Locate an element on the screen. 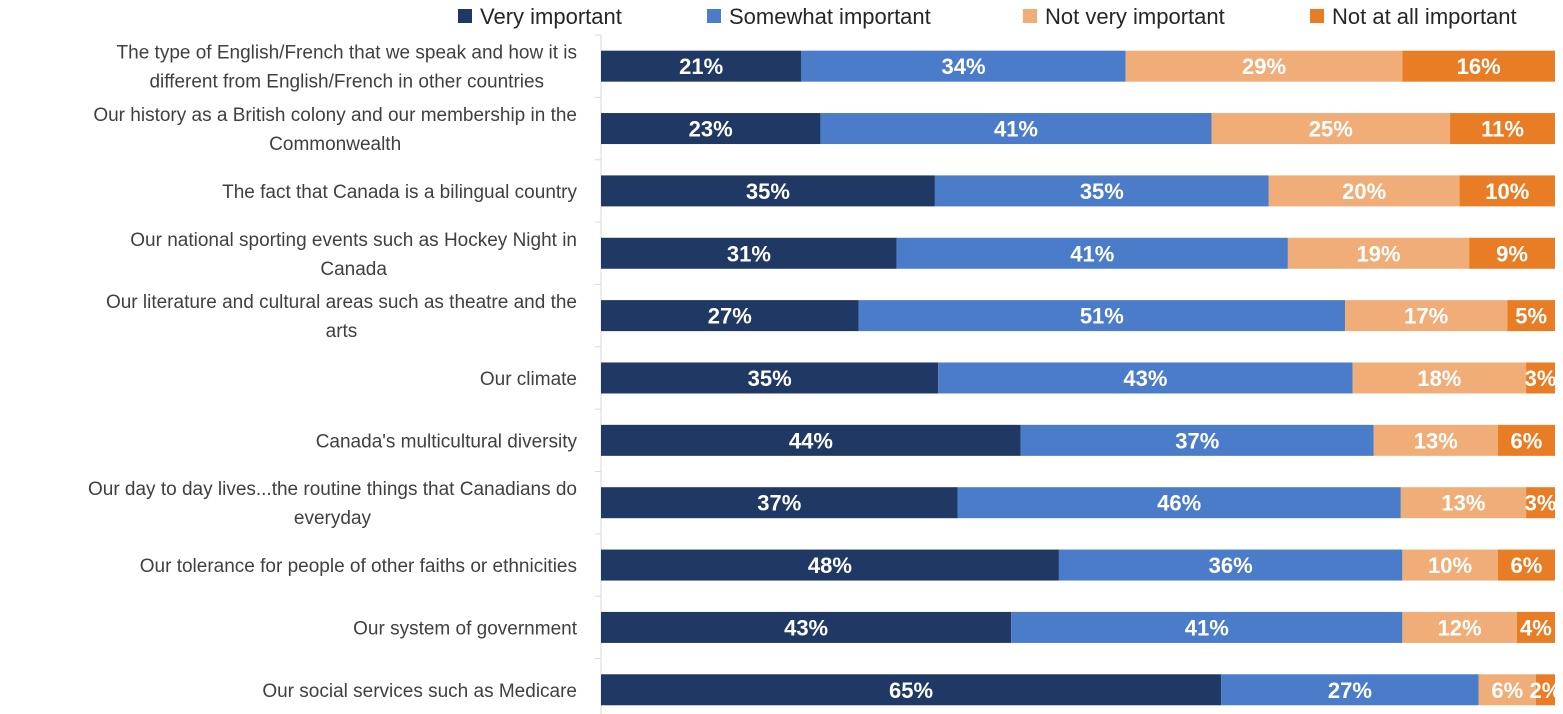  bar-value-label: 34% is located at coordinates (963, 66).